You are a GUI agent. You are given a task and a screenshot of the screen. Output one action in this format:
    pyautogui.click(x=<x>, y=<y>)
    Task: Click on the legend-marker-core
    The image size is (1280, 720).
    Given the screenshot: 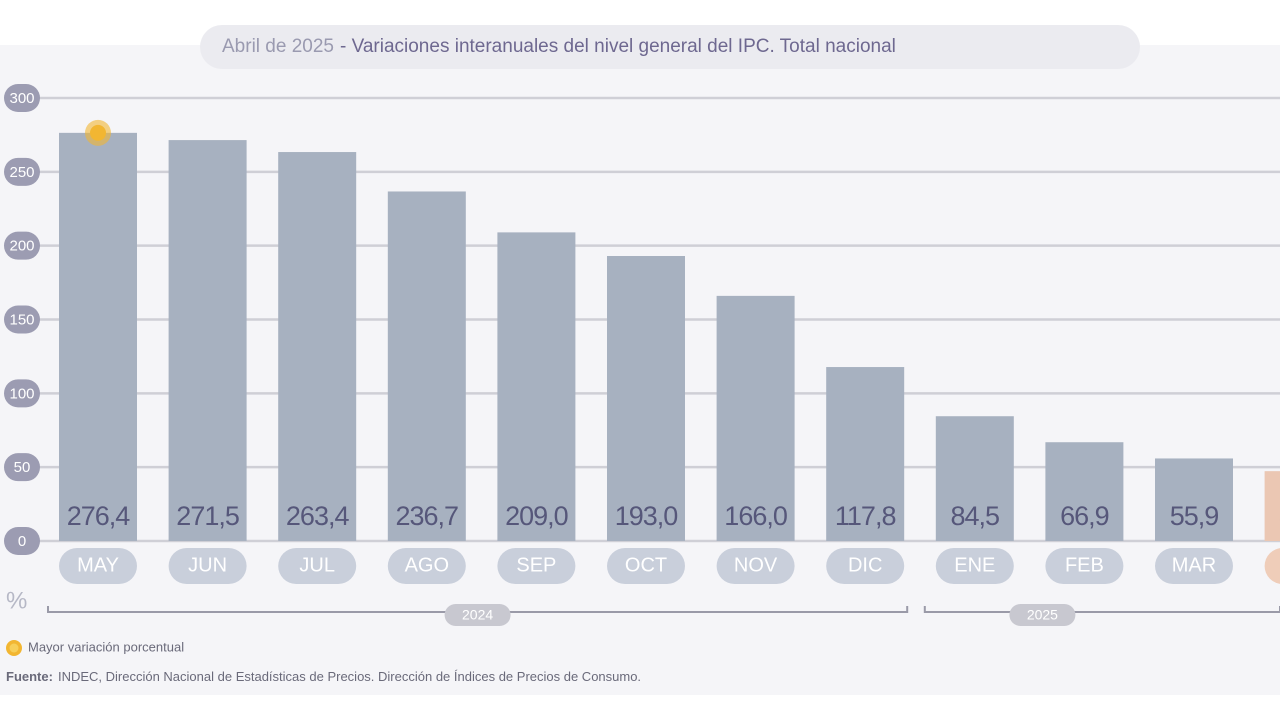 What is the action you would take?
    pyautogui.click(x=14, y=648)
    